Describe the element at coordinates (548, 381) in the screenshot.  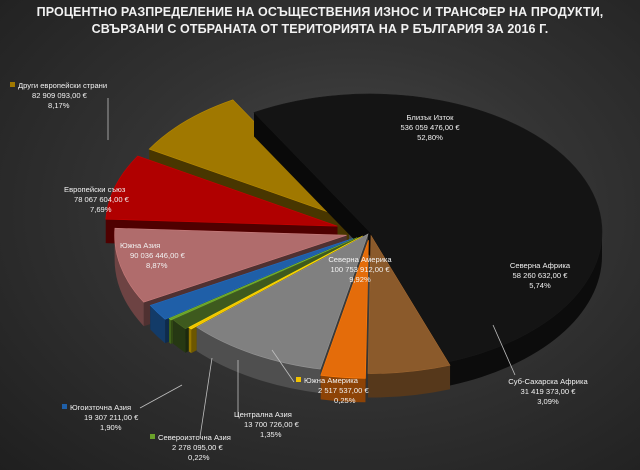
I see `slice-label-2-name: Суб-Сахарска Африка` at that location.